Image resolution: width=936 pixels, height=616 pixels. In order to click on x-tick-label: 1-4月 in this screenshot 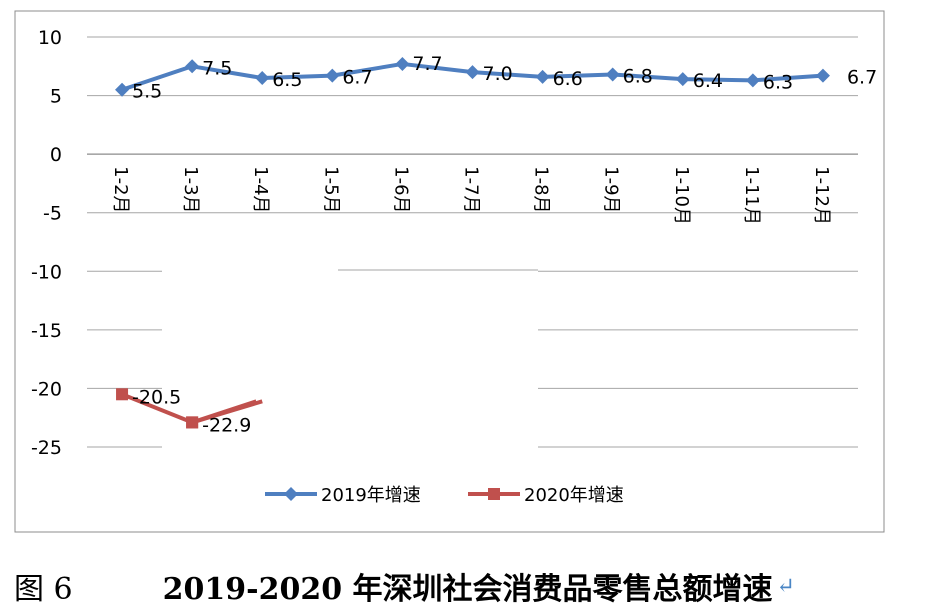, I will do `click(260, 189)`.